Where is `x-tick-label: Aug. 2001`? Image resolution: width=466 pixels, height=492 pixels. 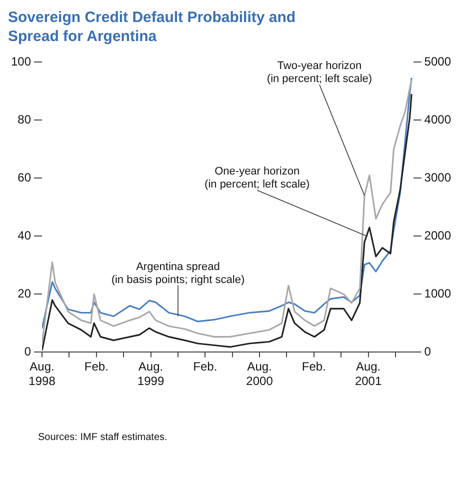 x-tick-label: Aug. 2001 is located at coordinates (368, 374).